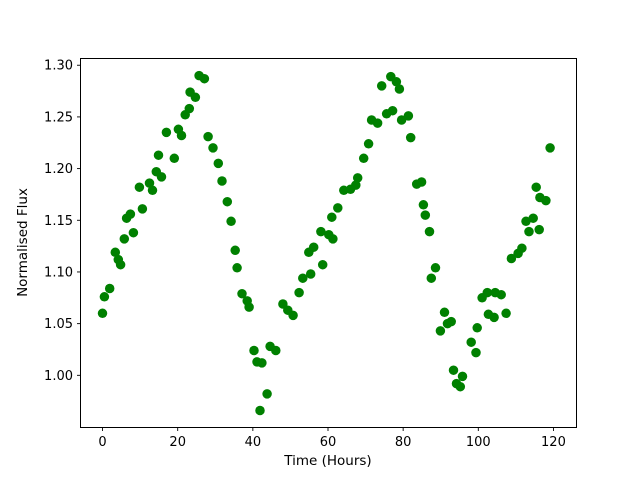 The height and width of the screenshot is (480, 640). I want to click on y-tick-label: 1.30, so click(58, 66).